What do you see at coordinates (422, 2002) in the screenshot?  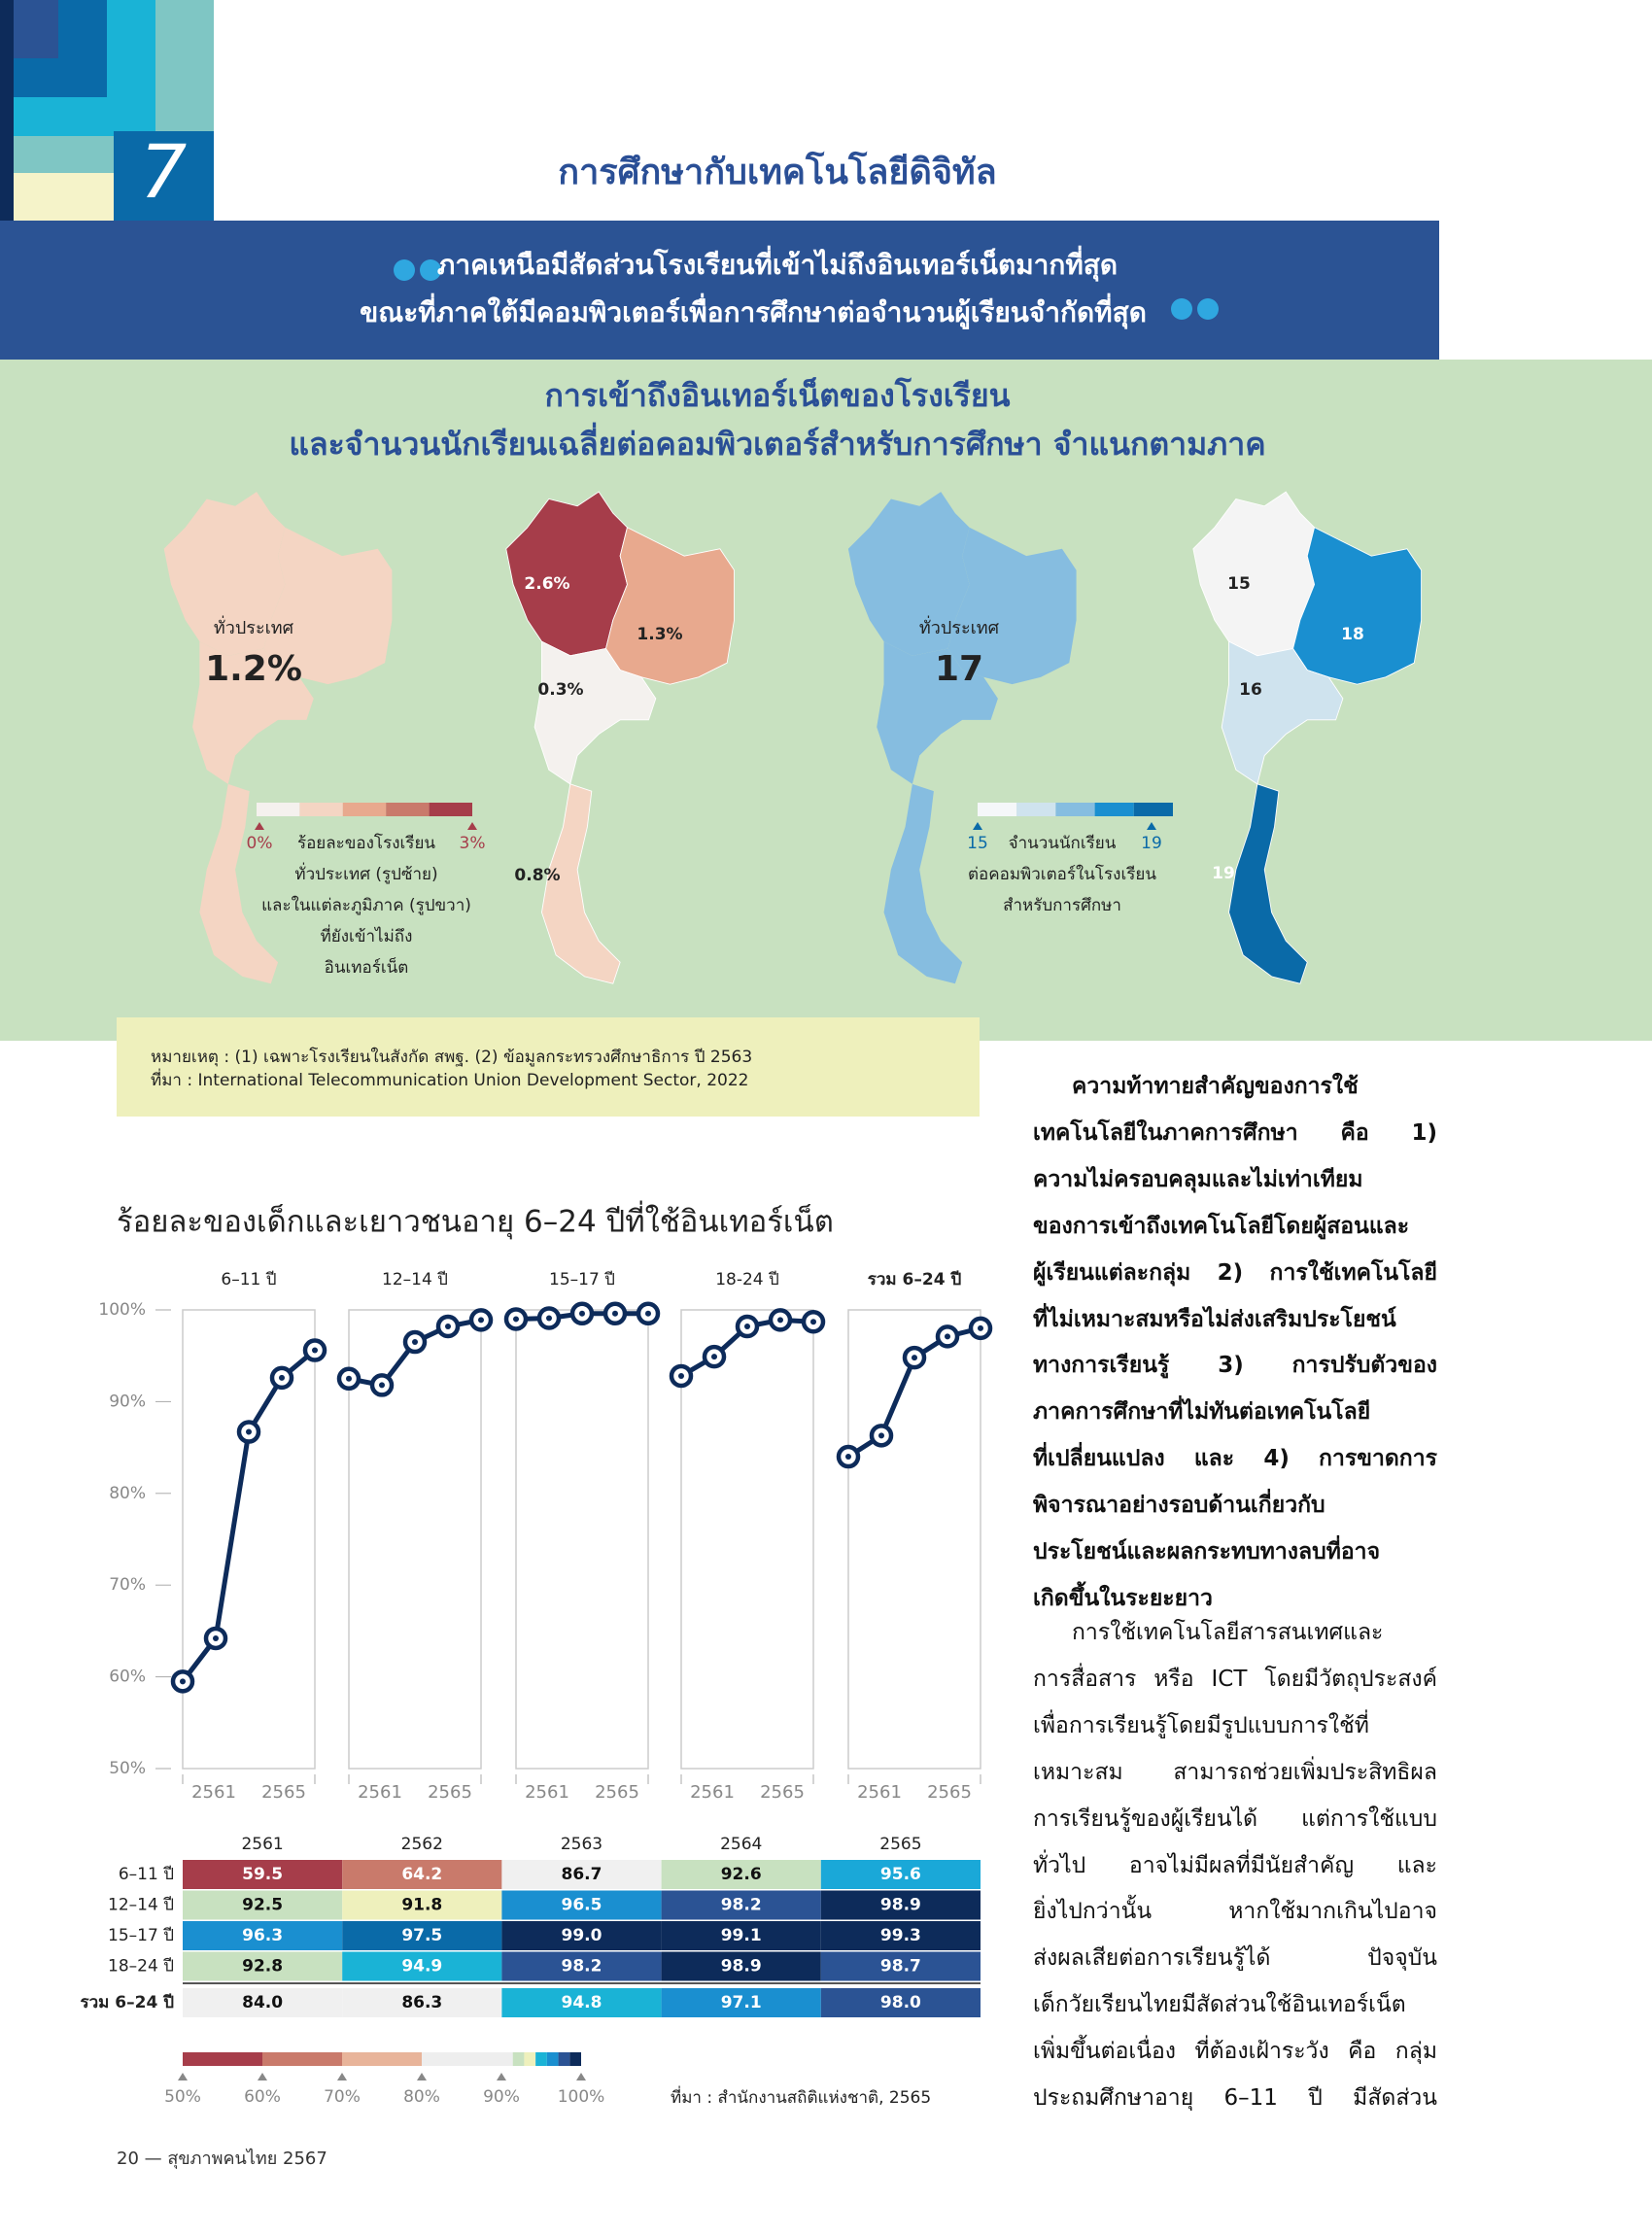 I see `cell-value: 86.3` at bounding box center [422, 2002].